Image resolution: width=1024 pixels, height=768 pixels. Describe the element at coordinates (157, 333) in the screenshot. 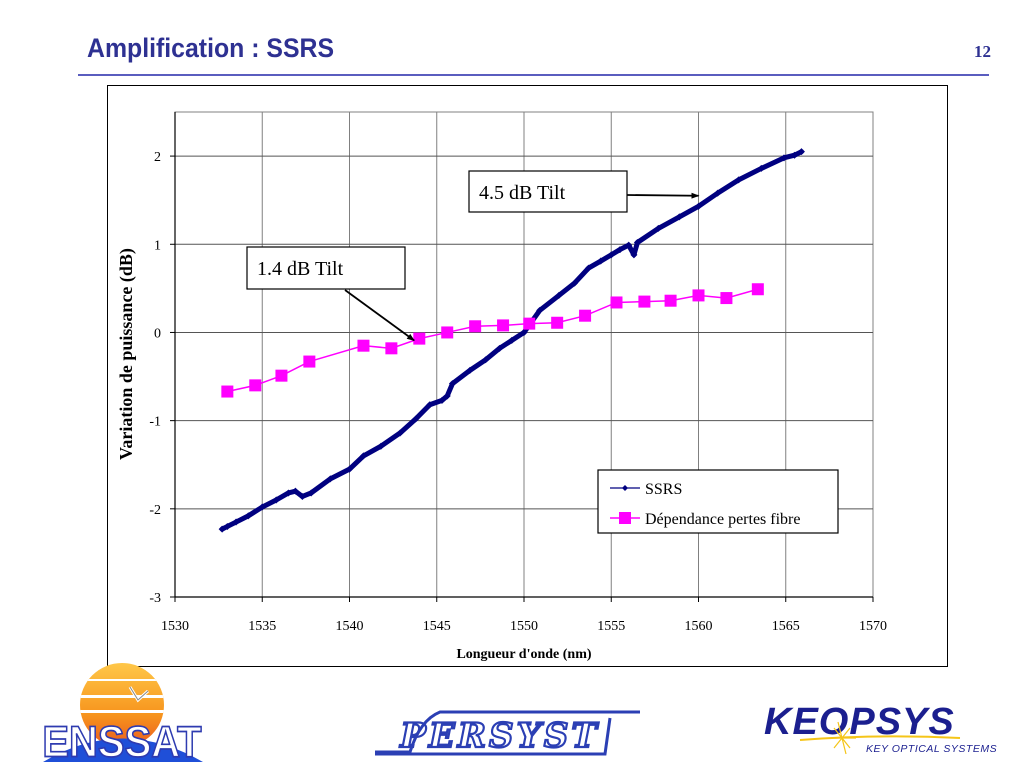

I see `y-tick-label: 0` at that location.